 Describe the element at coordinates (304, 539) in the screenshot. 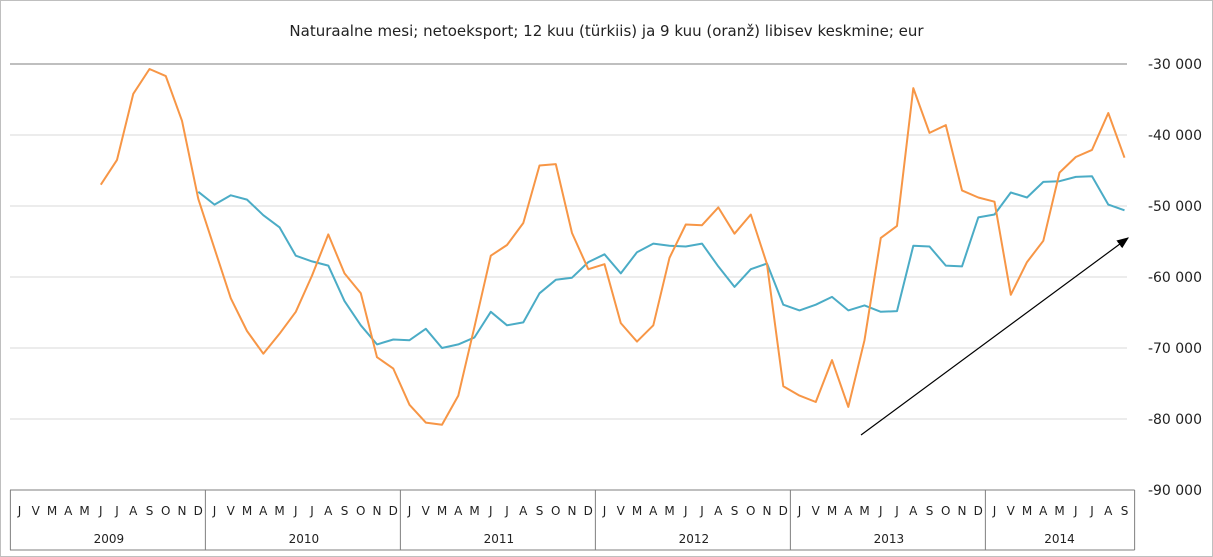

I see `year-tick-label: 2010` at that location.